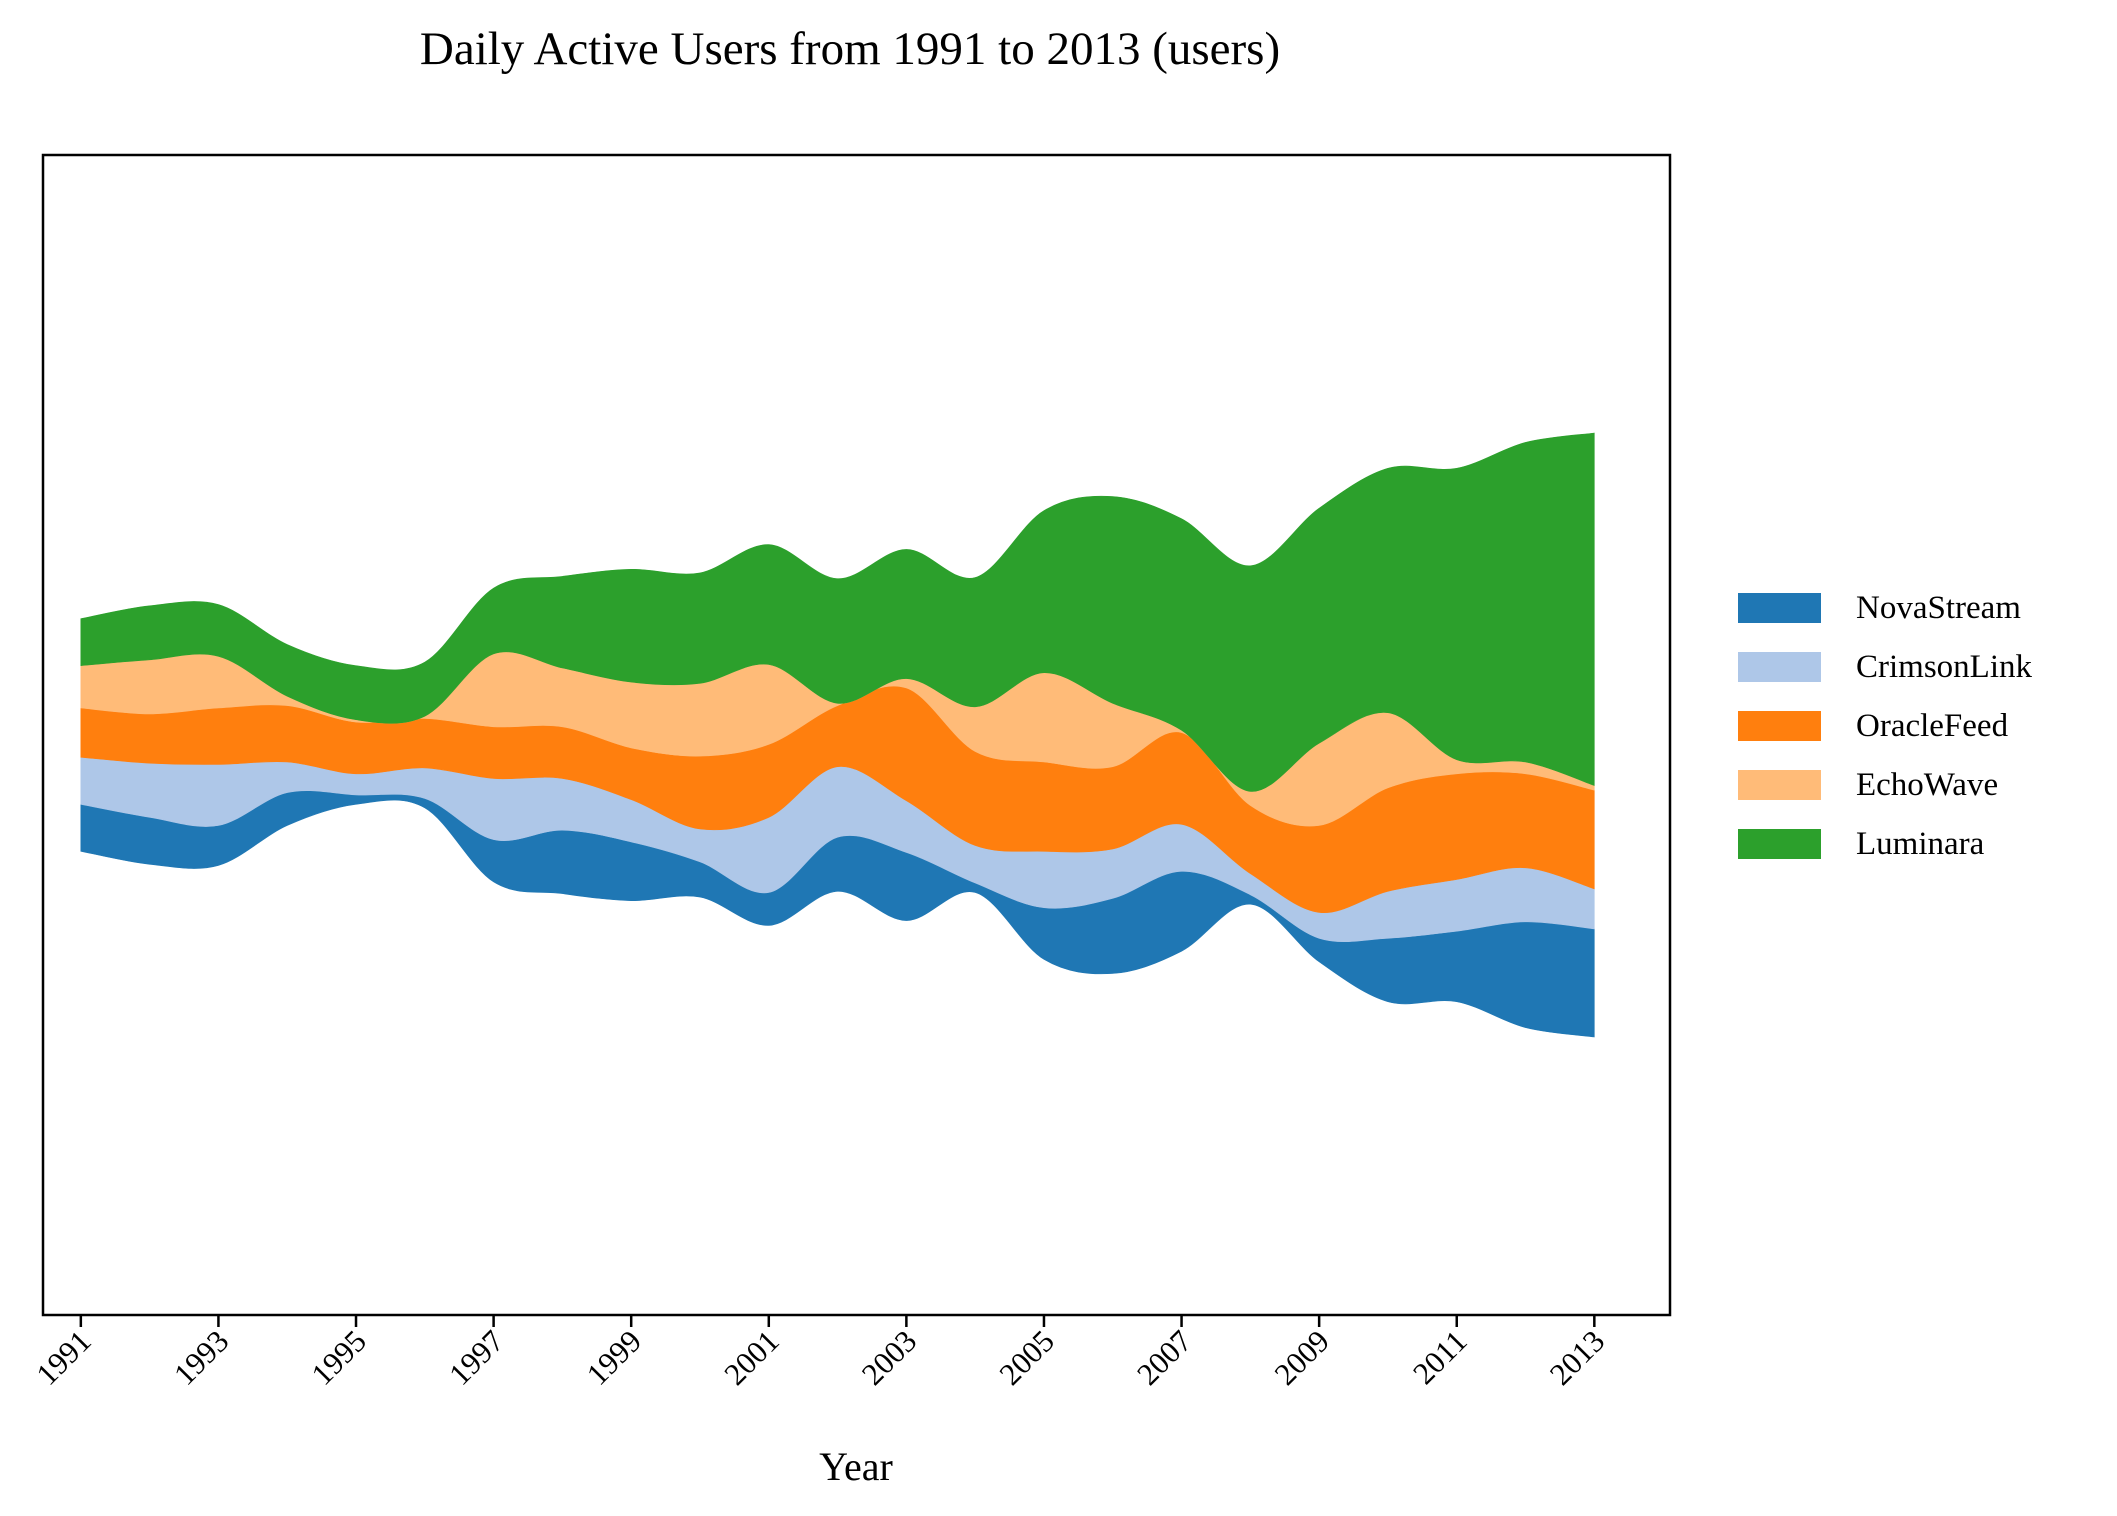 This screenshot has height=1516, width=2117. Describe the element at coordinates (1932, 726) in the screenshot. I see `legend-label-oraclefeed: OracleFeed` at that location.